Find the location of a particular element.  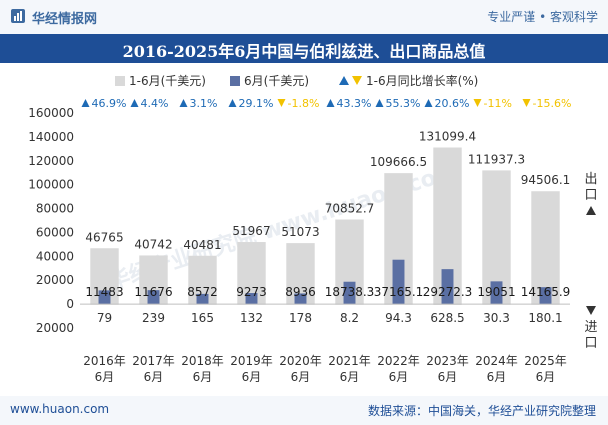

legend-label-ytd: 1-6月(千美元) is located at coordinates (167, 81).